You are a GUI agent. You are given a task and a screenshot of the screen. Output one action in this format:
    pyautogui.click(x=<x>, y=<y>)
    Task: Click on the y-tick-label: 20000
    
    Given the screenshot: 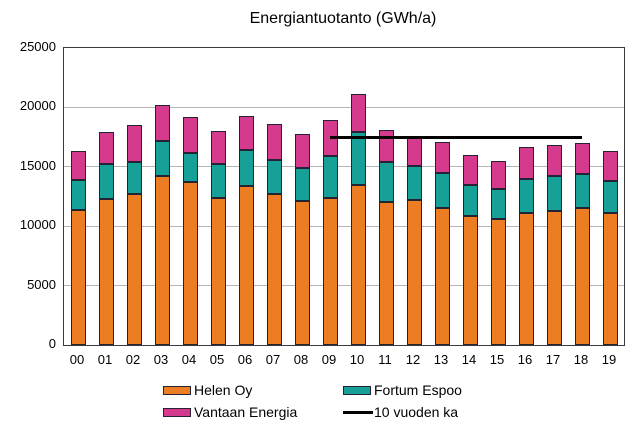 What is the action you would take?
    pyautogui.click(x=37, y=106)
    